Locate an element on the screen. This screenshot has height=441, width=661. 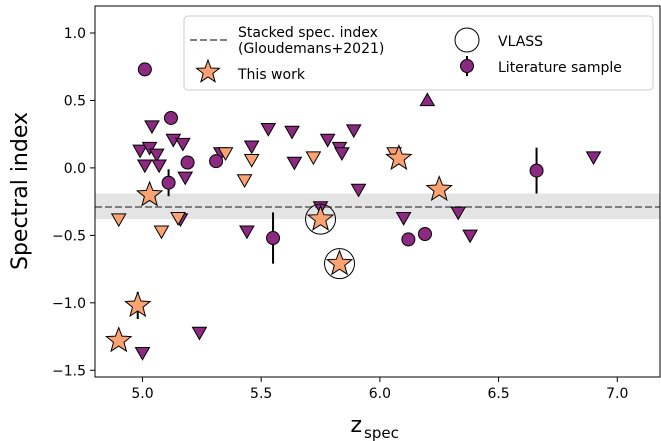
legend-star-shape is located at coordinates (208, 70).